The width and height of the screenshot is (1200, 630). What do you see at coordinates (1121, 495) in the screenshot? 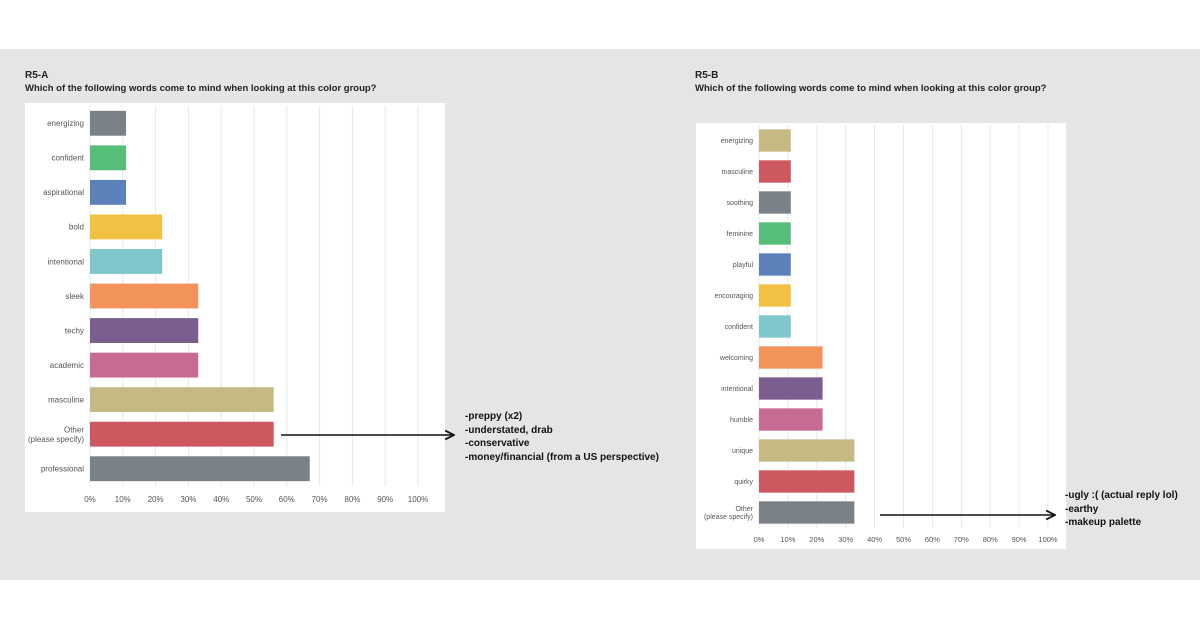
I see `annotation-line: -ugly :( (actual reply lol)` at bounding box center [1121, 495].